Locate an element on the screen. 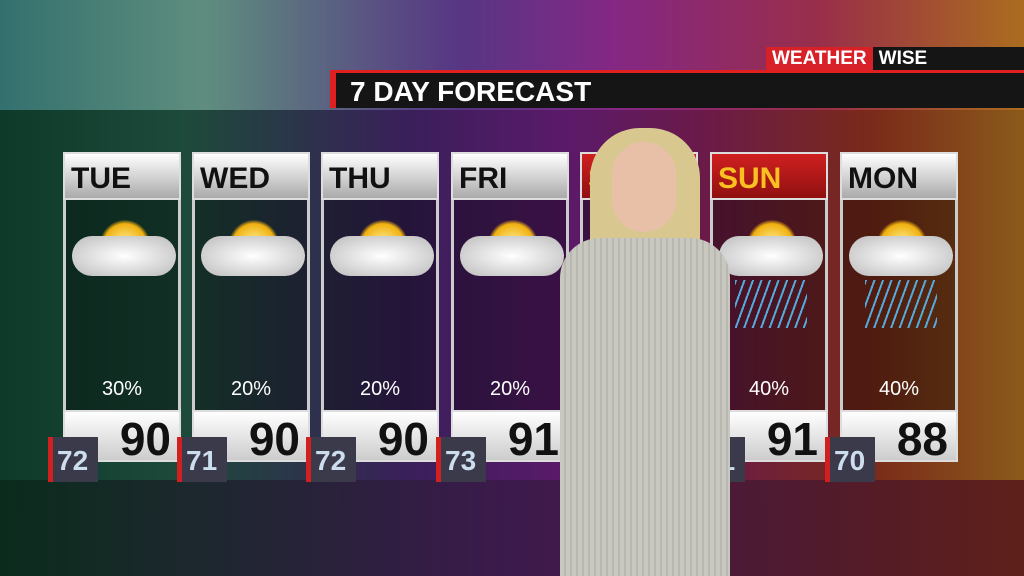  thunderstorm-icon is located at coordinates (901, 304).